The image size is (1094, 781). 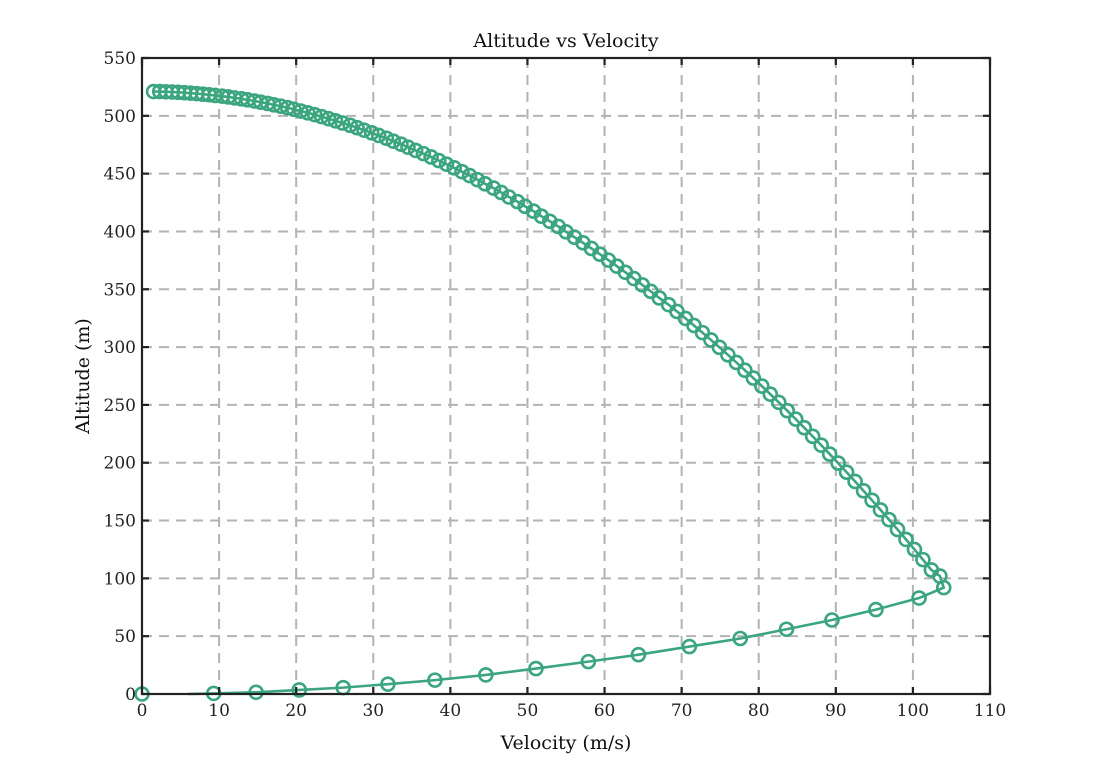 I want to click on x-tick-label: 50, so click(x=528, y=711).